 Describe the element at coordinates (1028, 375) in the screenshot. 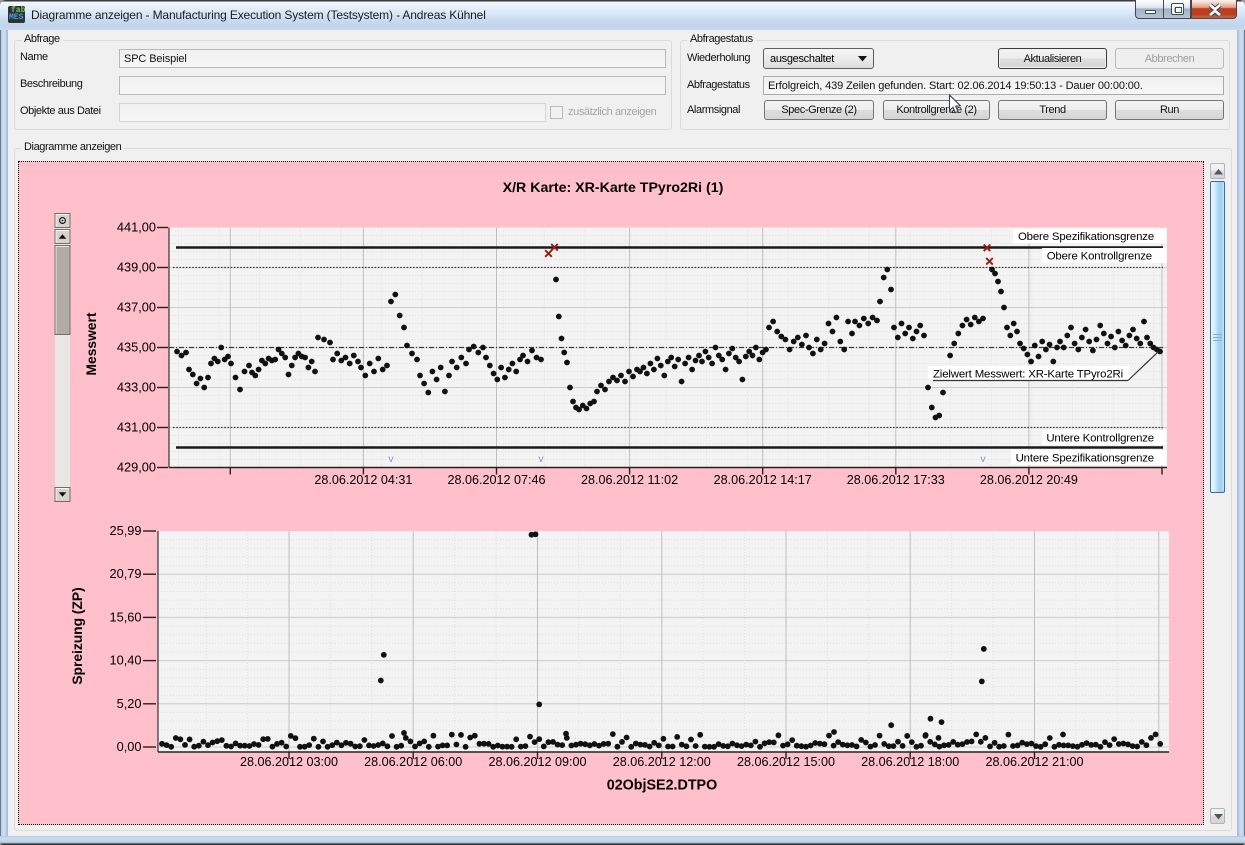

I see `svg-text:Zielwert Messwert: XR-Karte TP: Zielwert Messwert: XR-Karte TPyro2Ri` at that location.